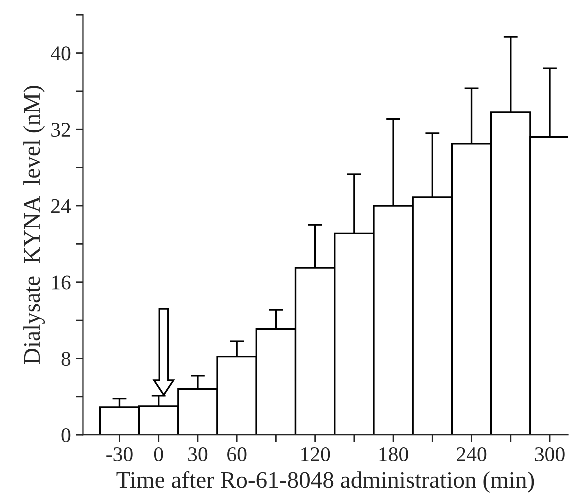 The image size is (574, 503). I want to click on x-tick-label: 0, so click(159, 455).